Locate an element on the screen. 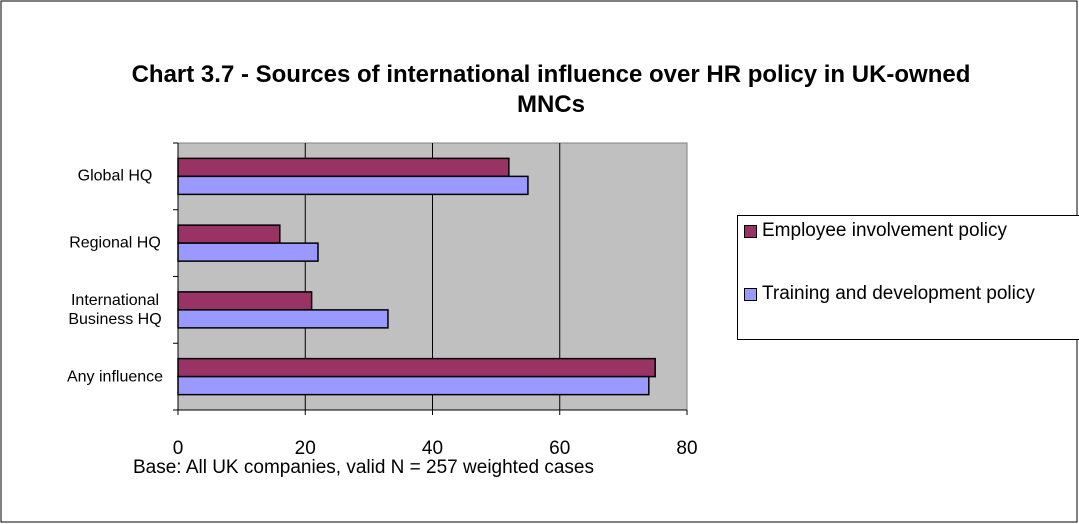 This screenshot has height=524, width=1079. y-tick-label: International Business HQ is located at coordinates (115, 309).